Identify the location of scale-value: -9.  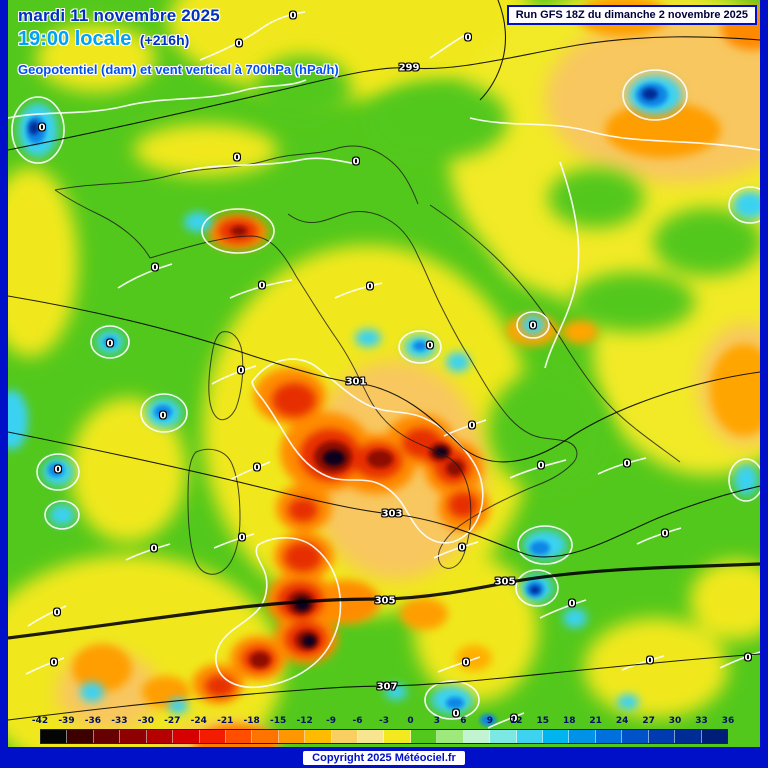
(331, 721).